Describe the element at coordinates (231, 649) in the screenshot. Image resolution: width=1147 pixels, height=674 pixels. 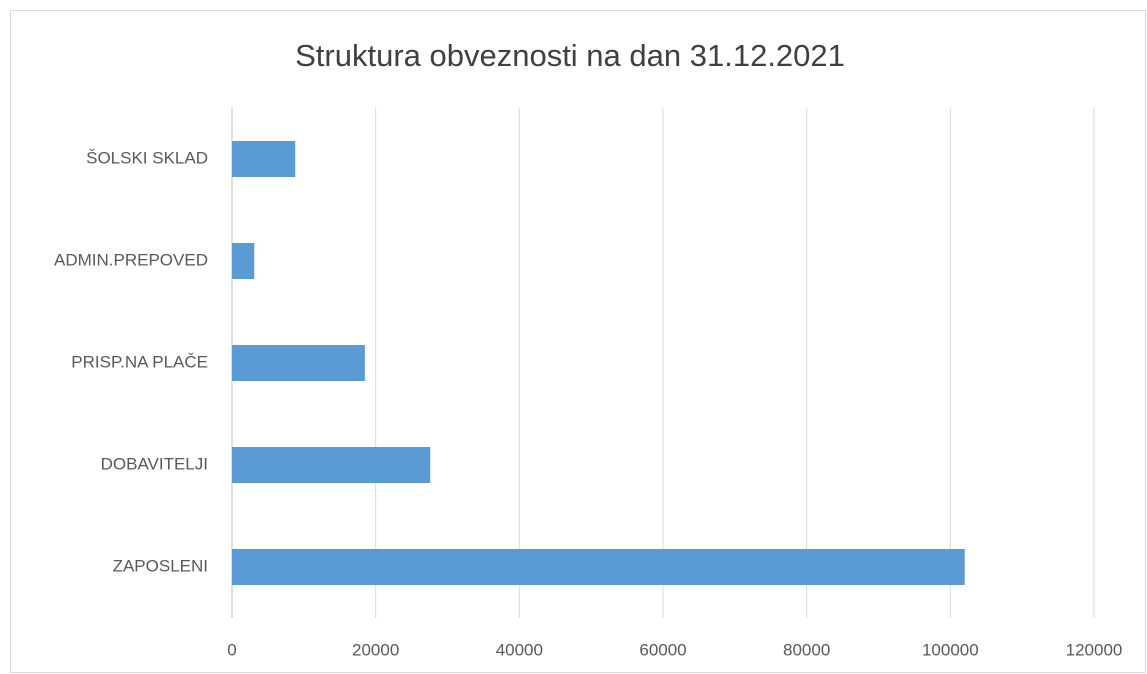
I see `x-tick-label: 0` at that location.